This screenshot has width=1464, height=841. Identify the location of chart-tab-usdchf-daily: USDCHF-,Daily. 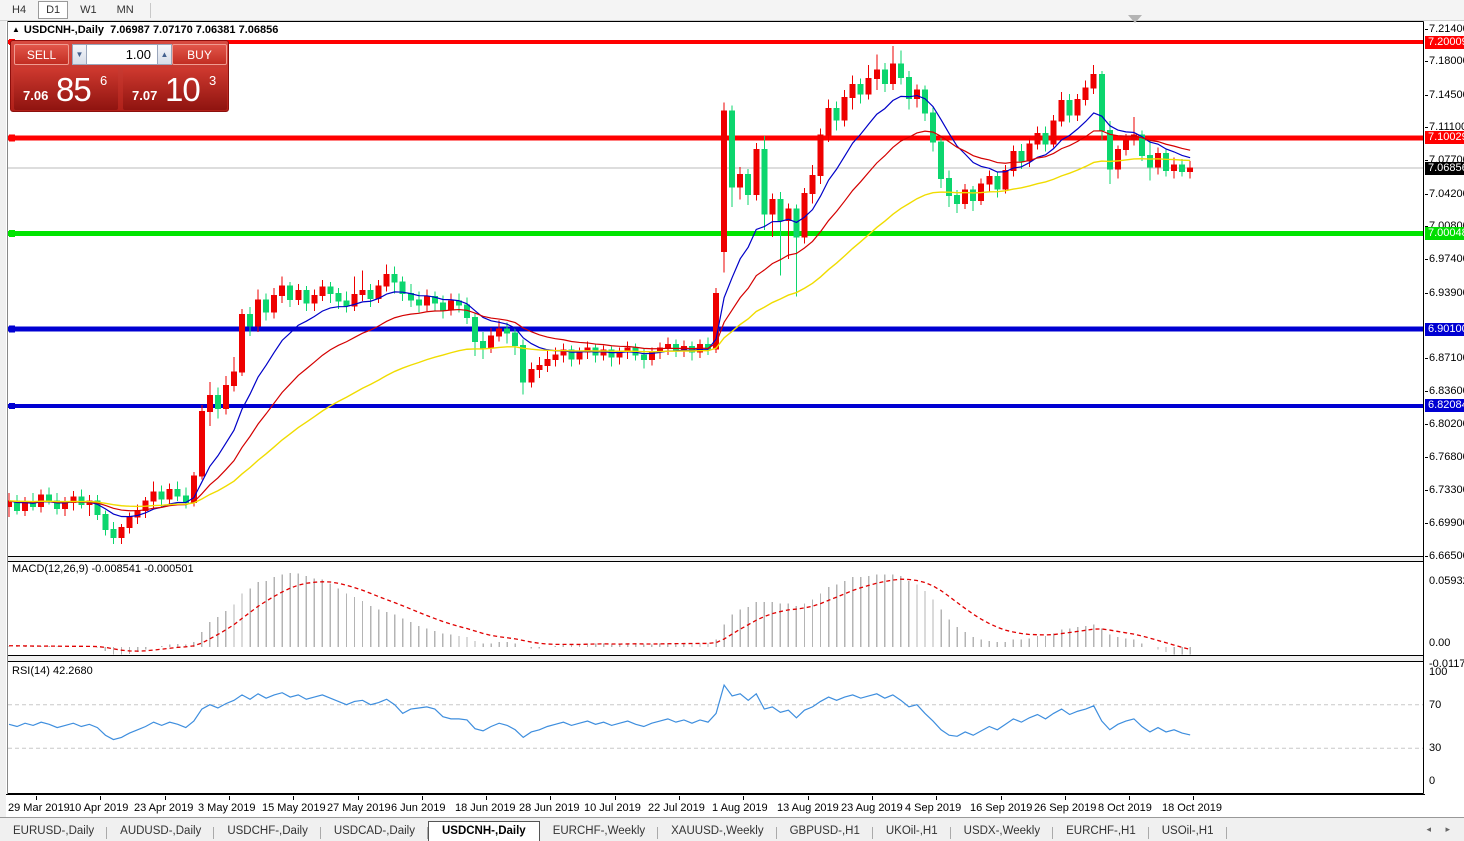
(267, 831).